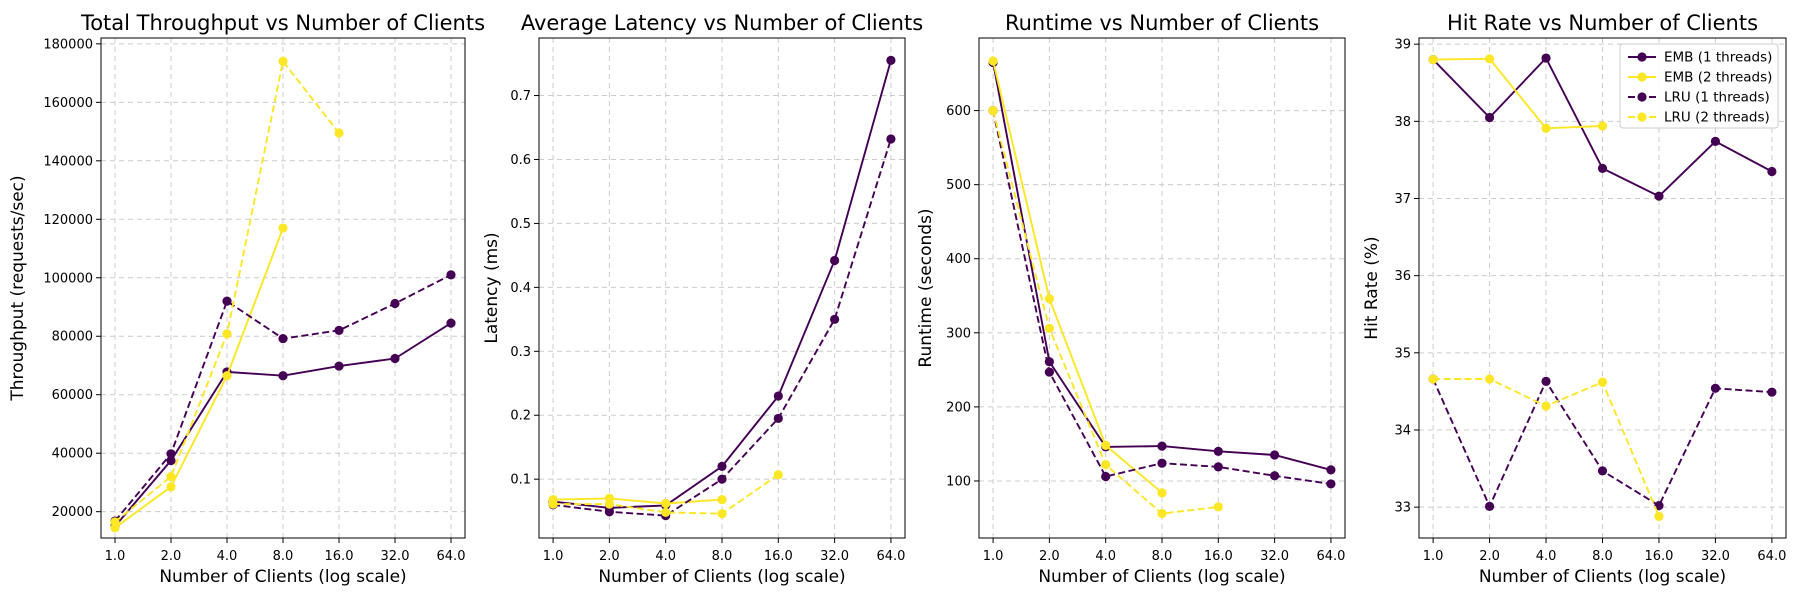 This screenshot has height=604, width=1800. What do you see at coordinates (958, 333) in the screenshot?
I see `y-tick-label: 300` at bounding box center [958, 333].